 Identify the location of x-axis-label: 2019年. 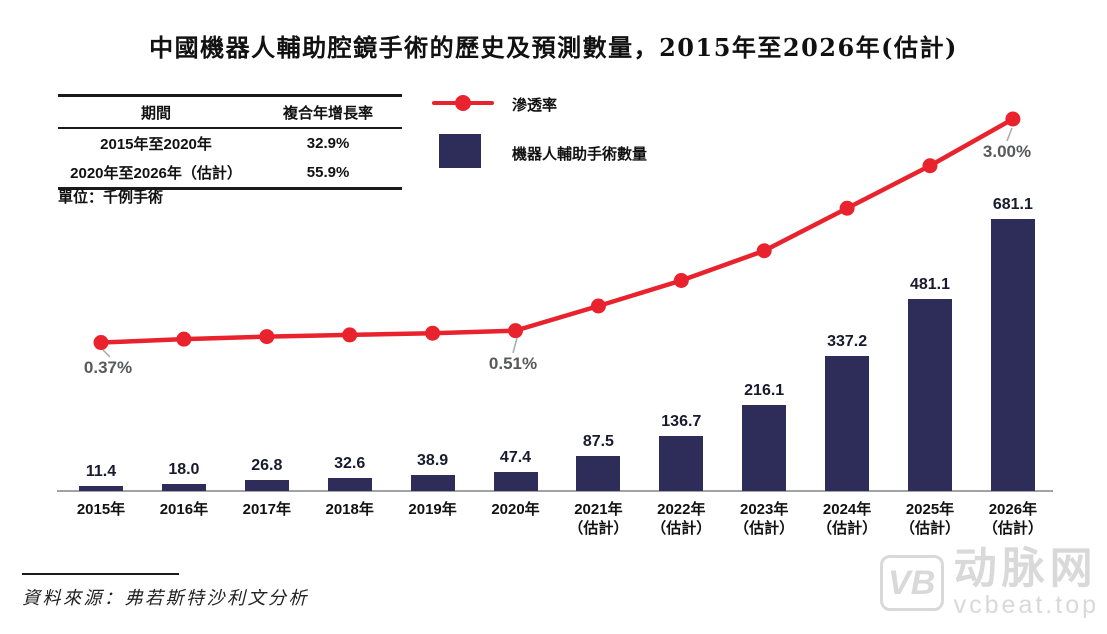
(432, 509).